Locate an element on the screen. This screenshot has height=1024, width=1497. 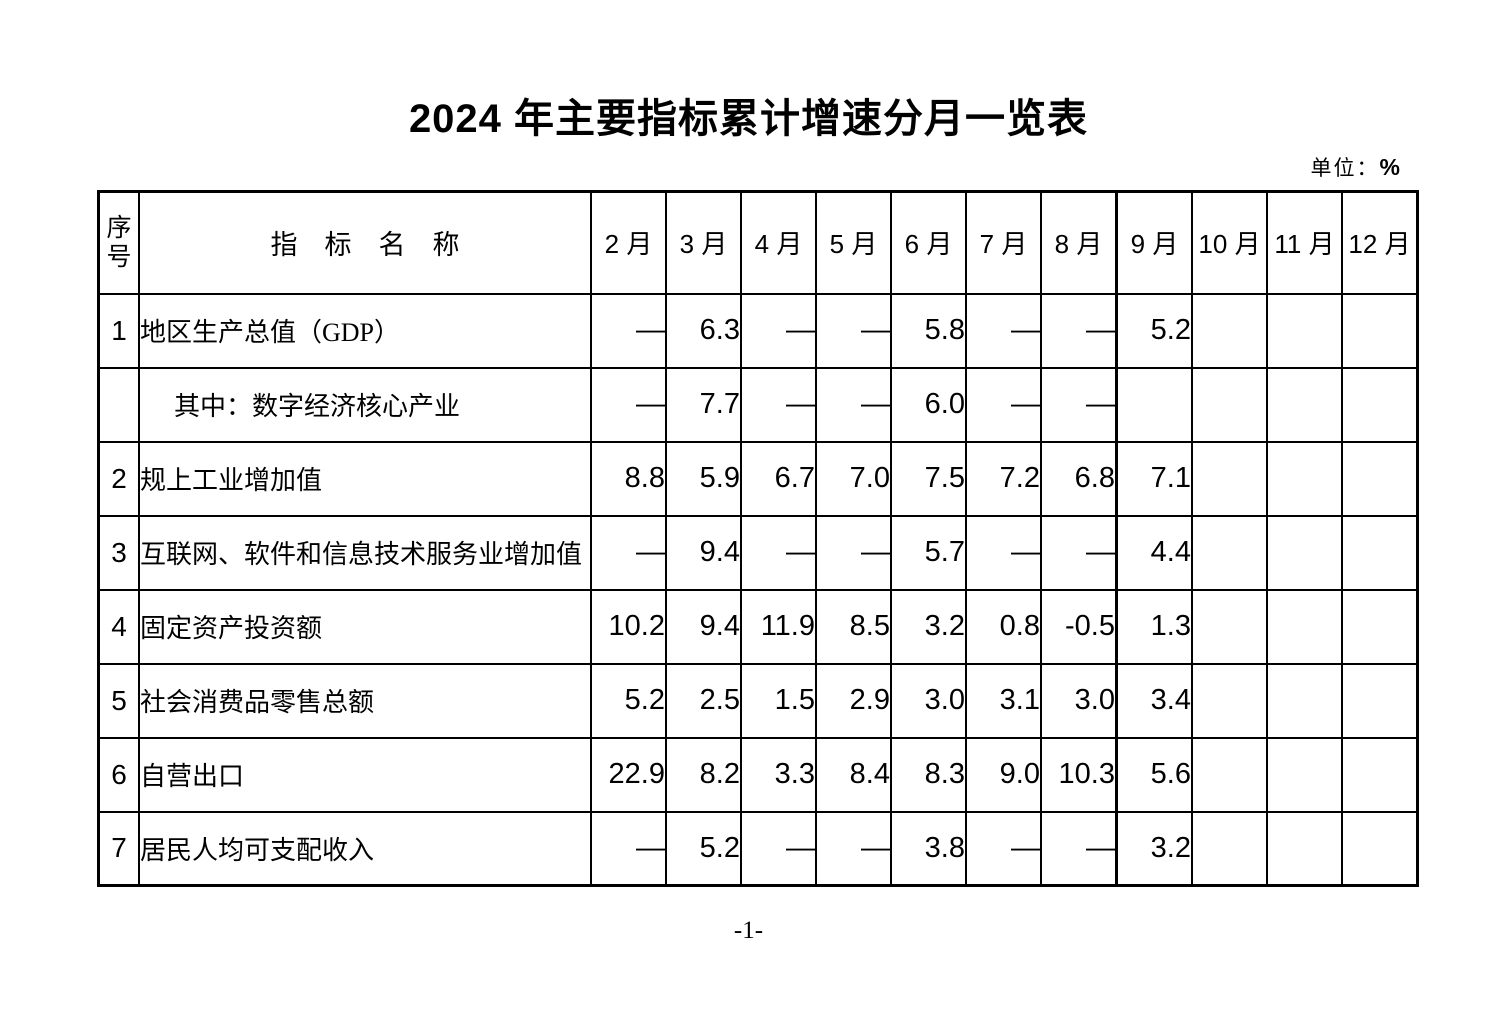
month-header: 9 月 is located at coordinates (1154, 242).